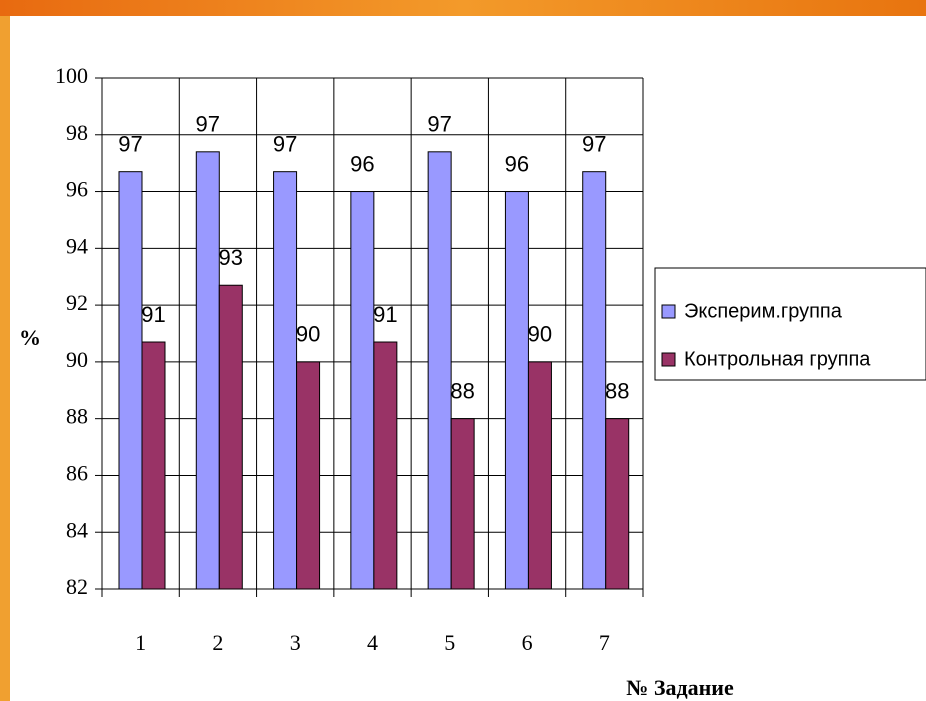 Image resolution: width=926 pixels, height=701 pixels. I want to click on y-tick-label: 86, so click(77, 472).